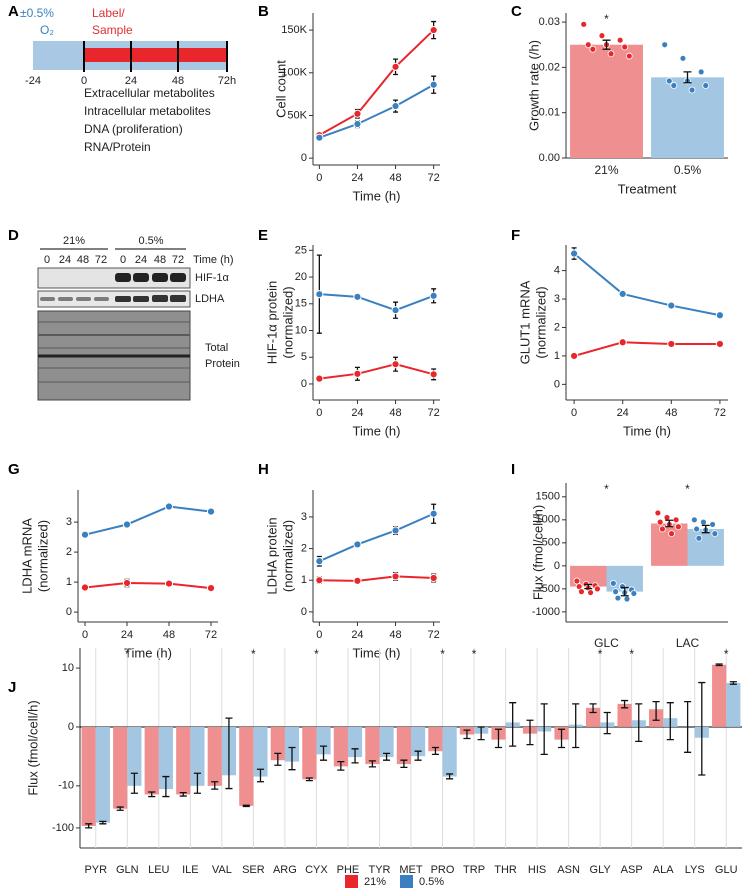 This screenshot has height=888, width=746. What do you see at coordinates (33, 81) in the screenshot?
I see `timeline-label: -24` at bounding box center [33, 81].